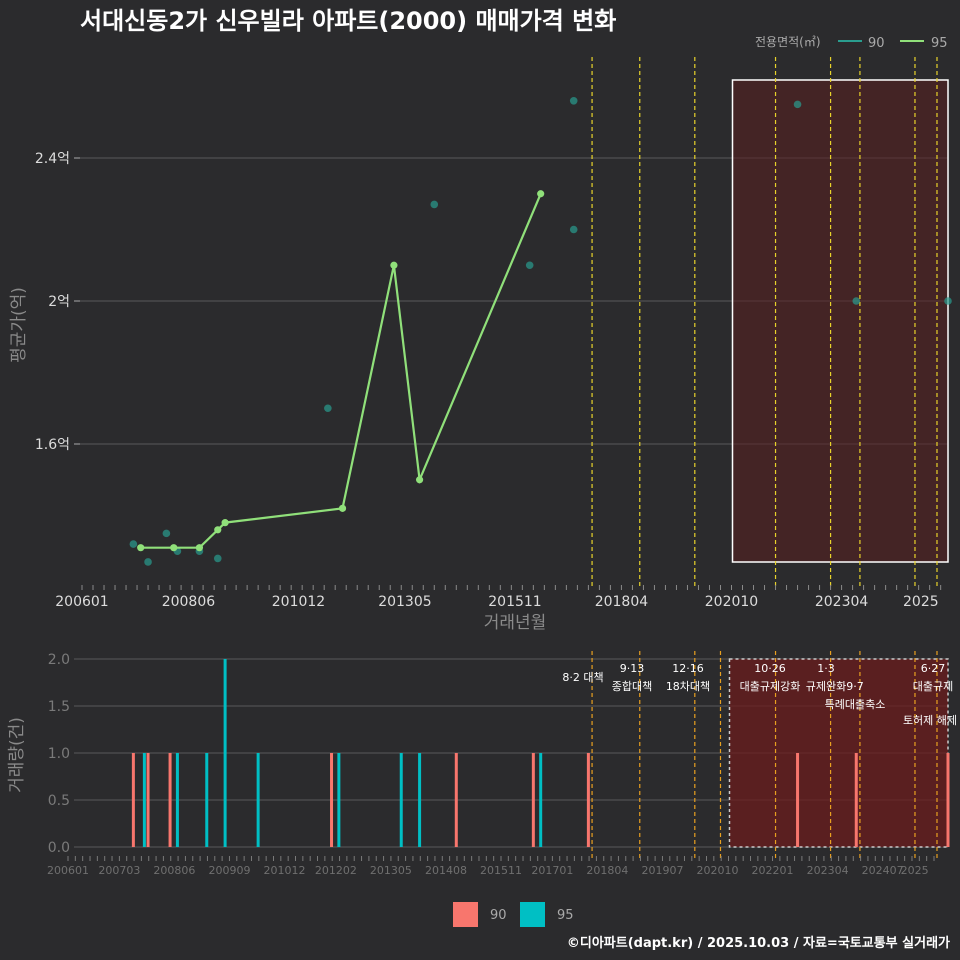  I want to click on policy-label: 대출규제, so click(933, 686).